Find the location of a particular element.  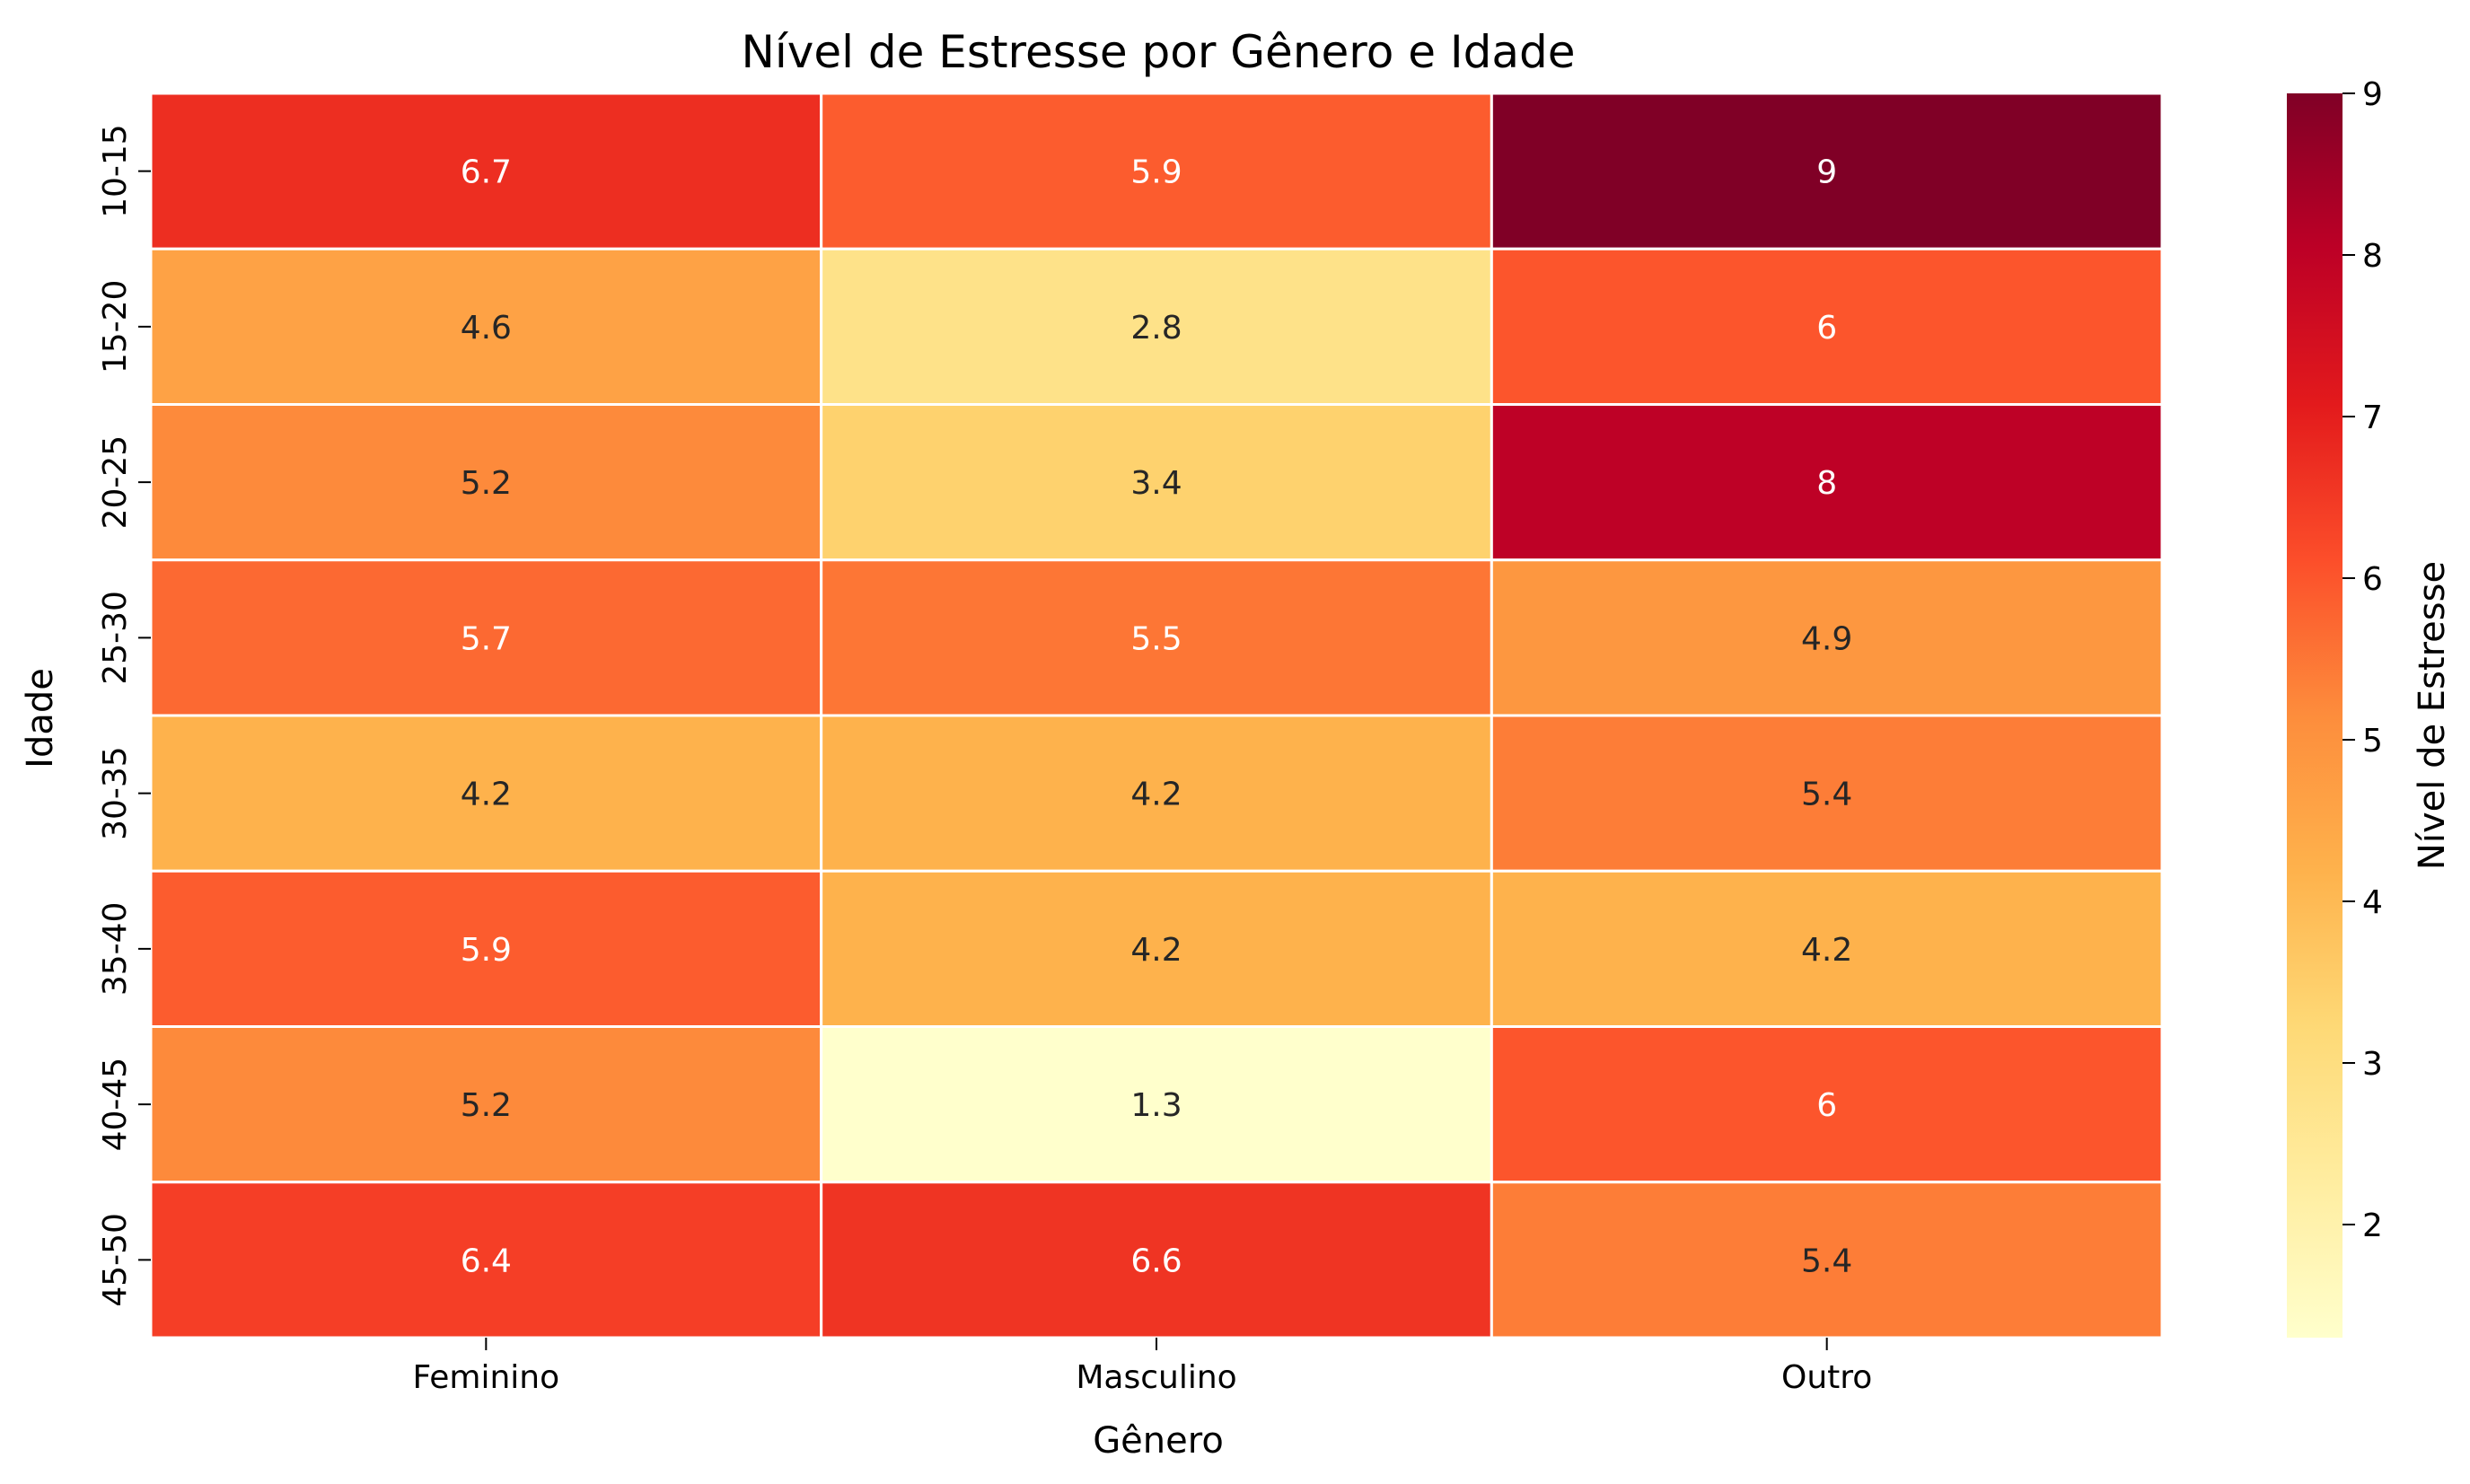

cell-value-label: 9 is located at coordinates (1826, 172).